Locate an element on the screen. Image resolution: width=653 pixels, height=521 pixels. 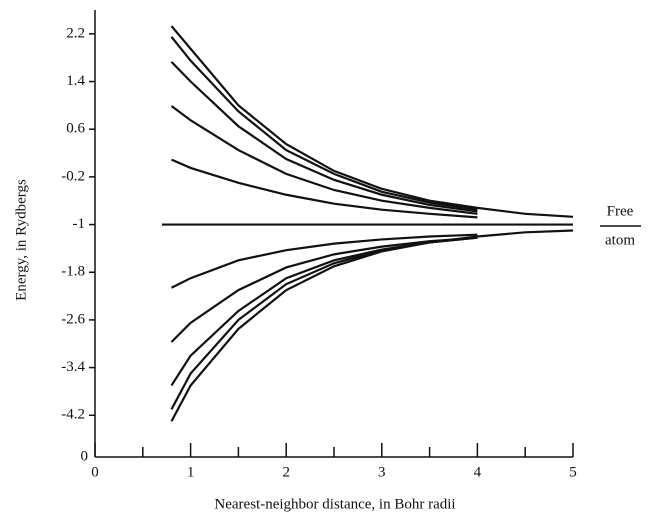
annotation-atom: atom is located at coordinates (620, 240).